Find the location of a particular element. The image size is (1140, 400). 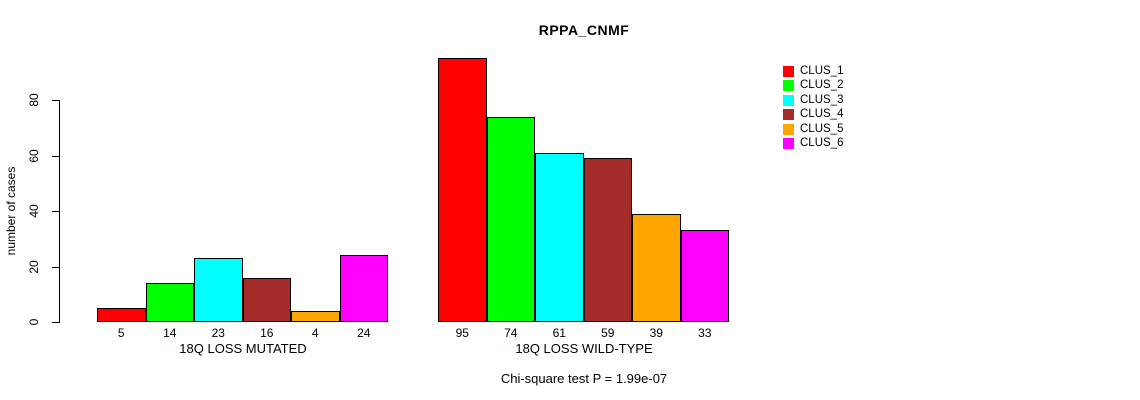

legend: CLUS_1 CLUS_2 CLUS_3 CLUS_4 CLUS_5 CLUS_6 is located at coordinates (813, 108).